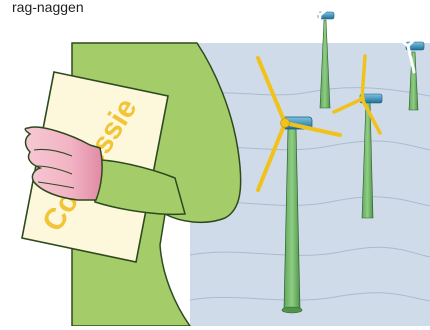 The image size is (430, 330). I want to click on caption-text: rag-naggen, so click(48, 7).